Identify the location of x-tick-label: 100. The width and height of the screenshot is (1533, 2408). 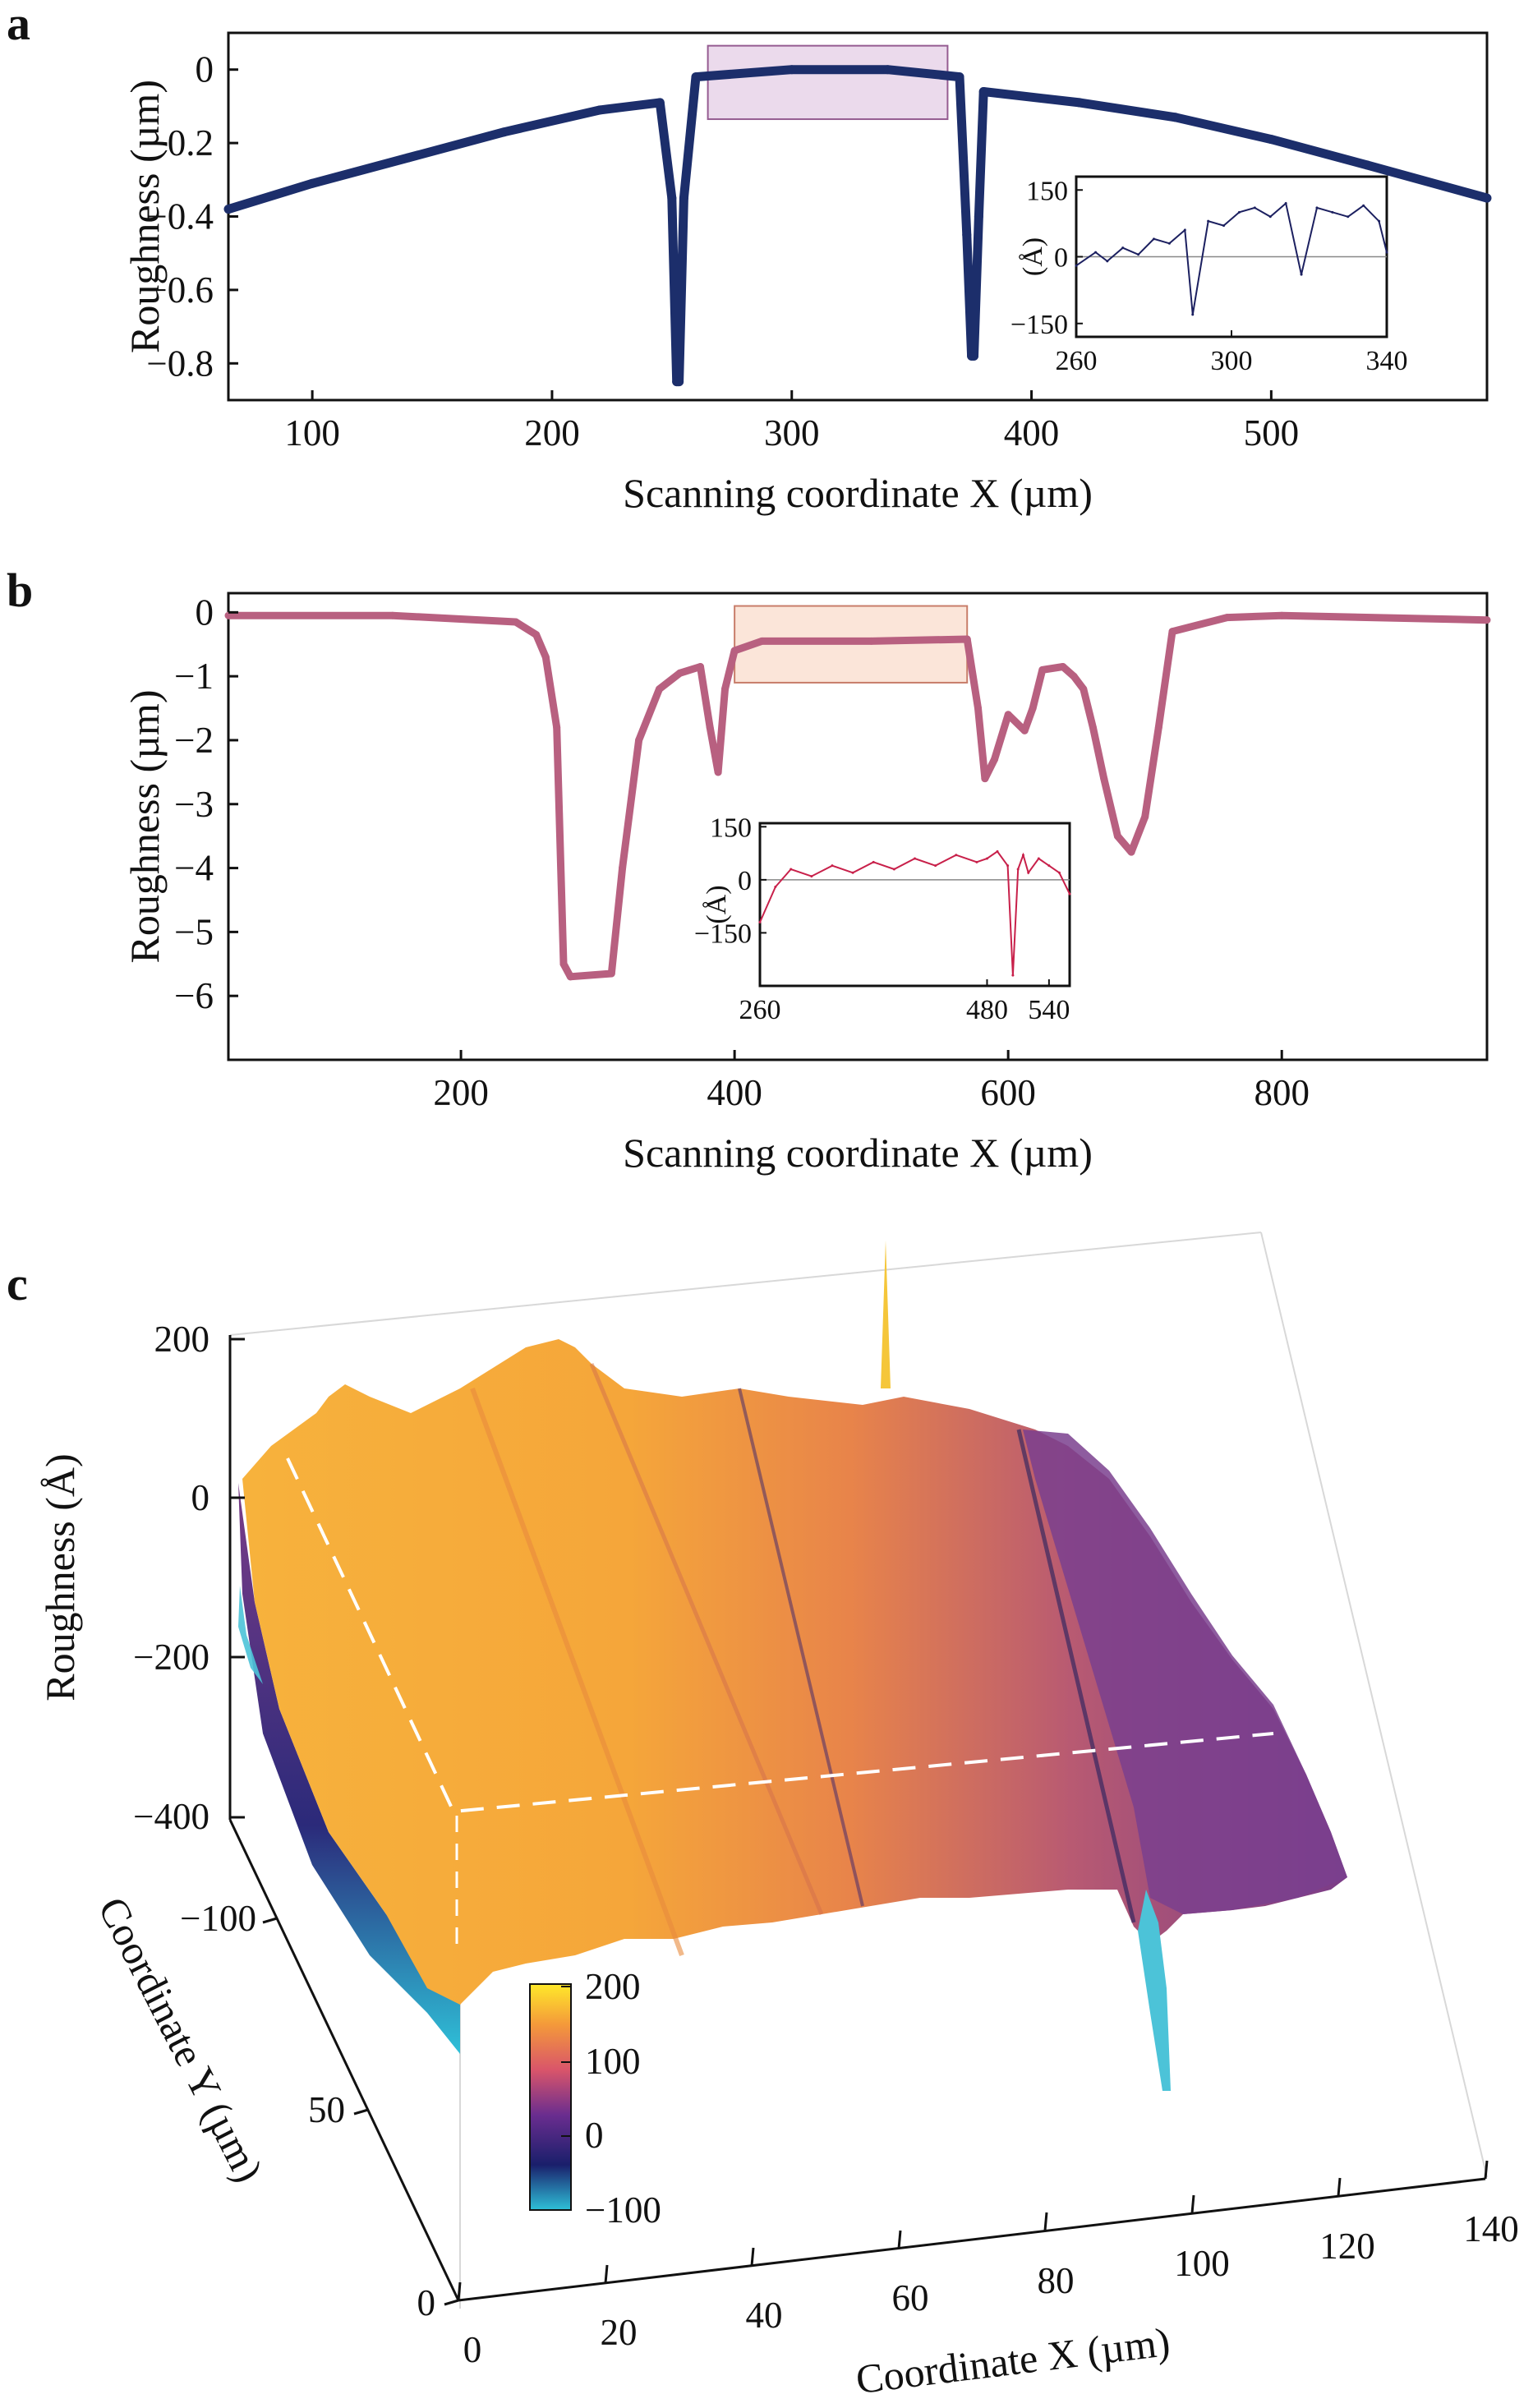
(312, 433).